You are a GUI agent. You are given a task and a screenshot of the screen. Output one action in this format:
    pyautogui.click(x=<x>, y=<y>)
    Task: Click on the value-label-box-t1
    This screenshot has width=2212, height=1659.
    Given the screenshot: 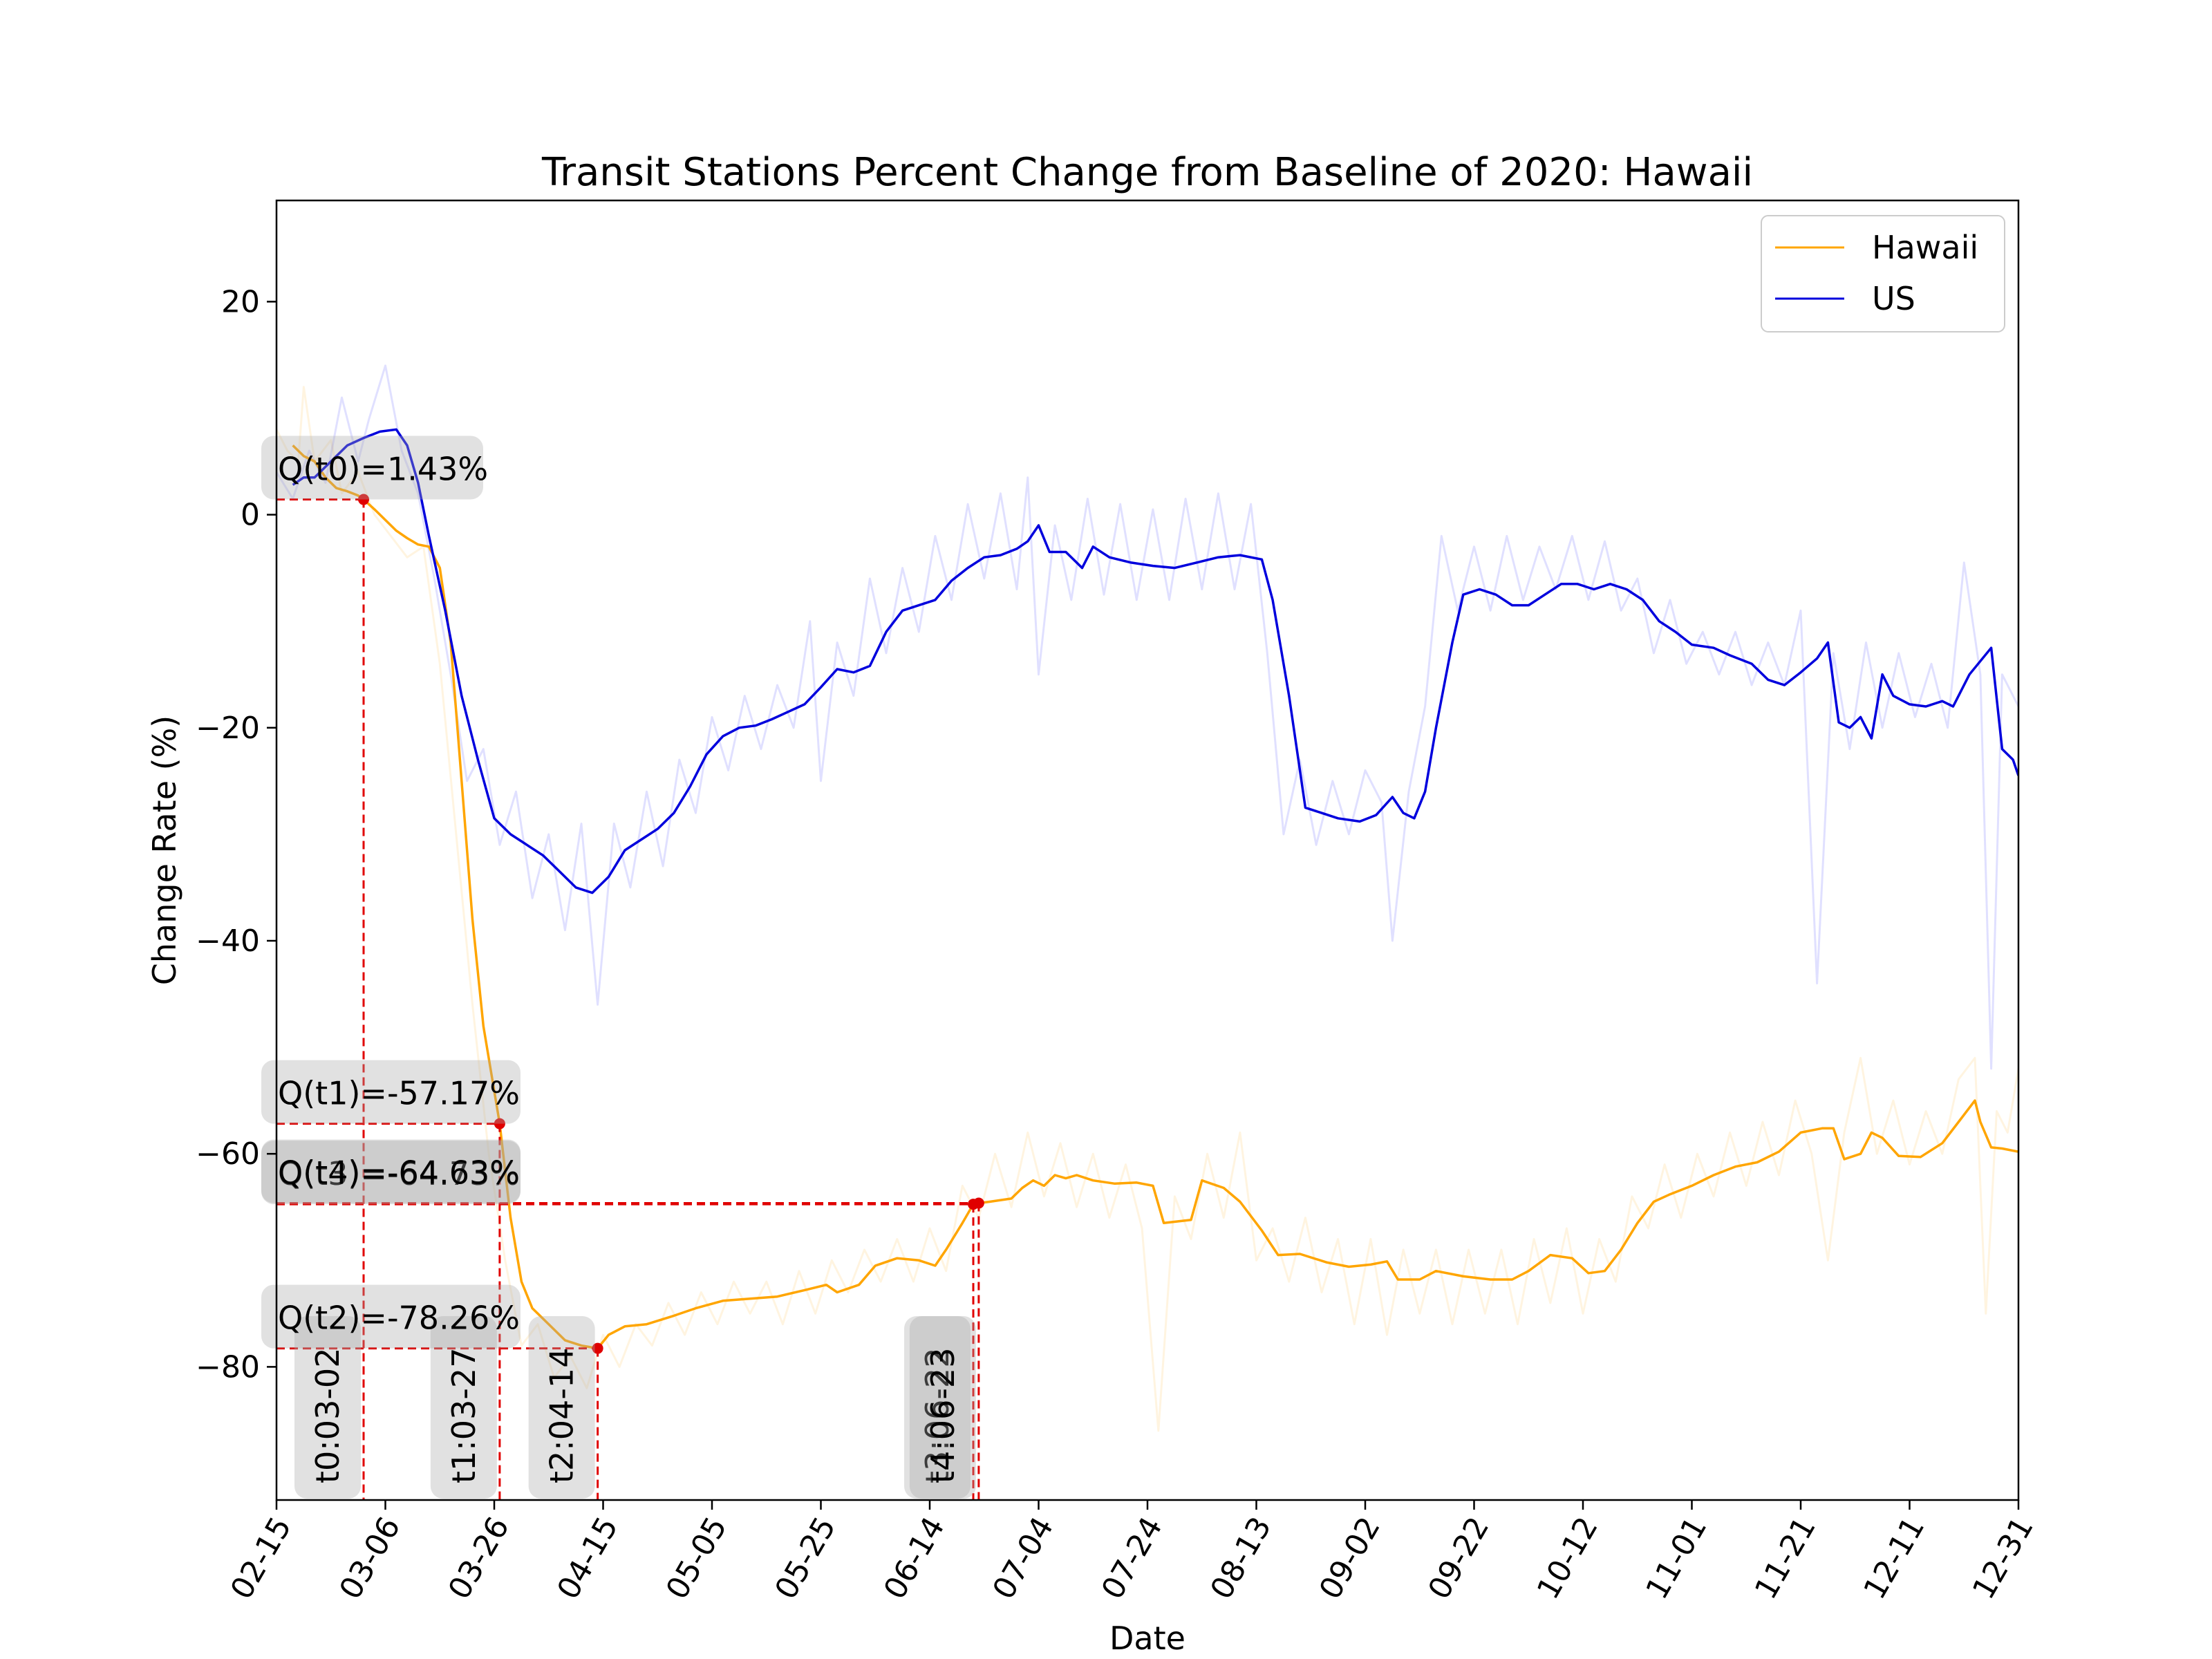 What is the action you would take?
    pyautogui.click(x=391, y=1092)
    